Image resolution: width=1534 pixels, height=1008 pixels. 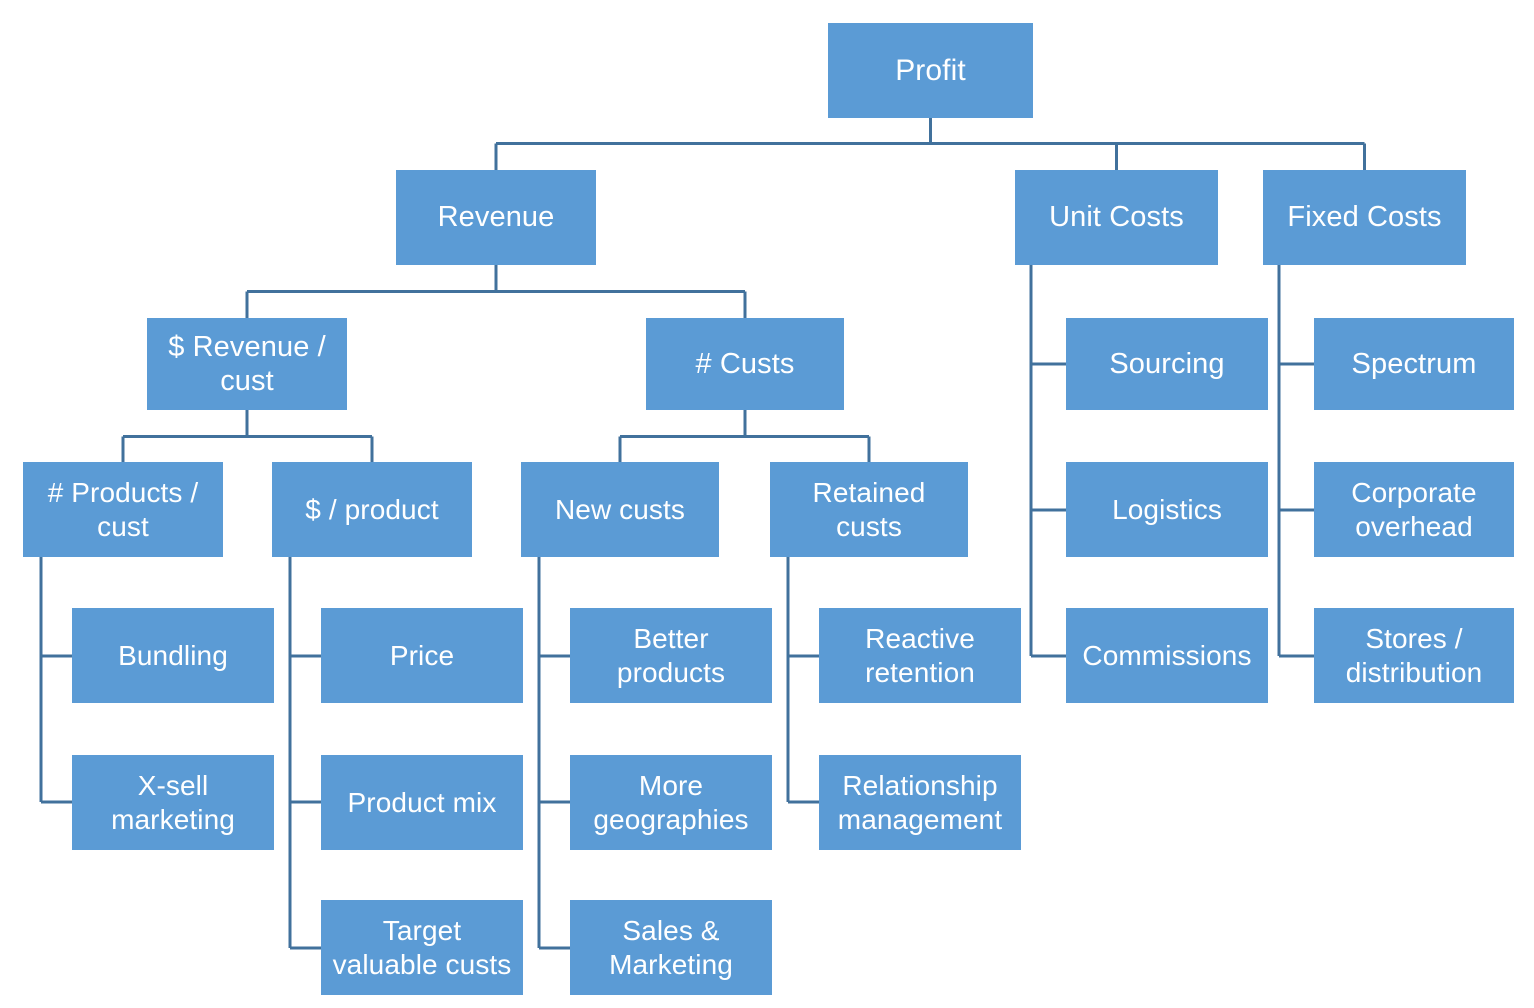 I want to click on node-dollar-per-product: $ / product, so click(x=372, y=509).